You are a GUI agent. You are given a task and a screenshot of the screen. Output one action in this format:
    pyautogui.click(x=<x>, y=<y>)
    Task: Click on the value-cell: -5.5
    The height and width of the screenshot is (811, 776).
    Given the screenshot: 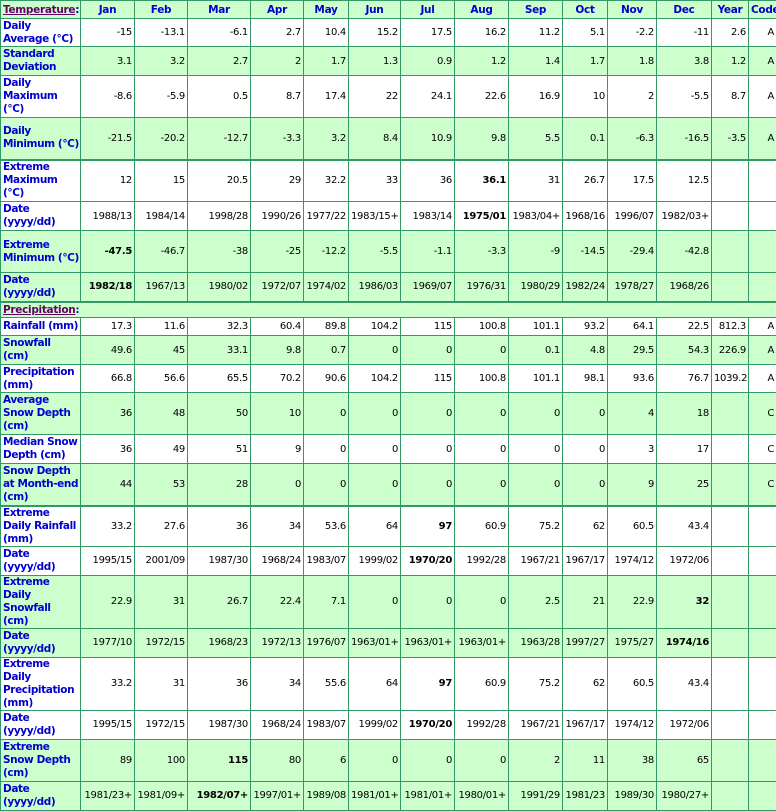 What is the action you would take?
    pyautogui.click(x=375, y=252)
    